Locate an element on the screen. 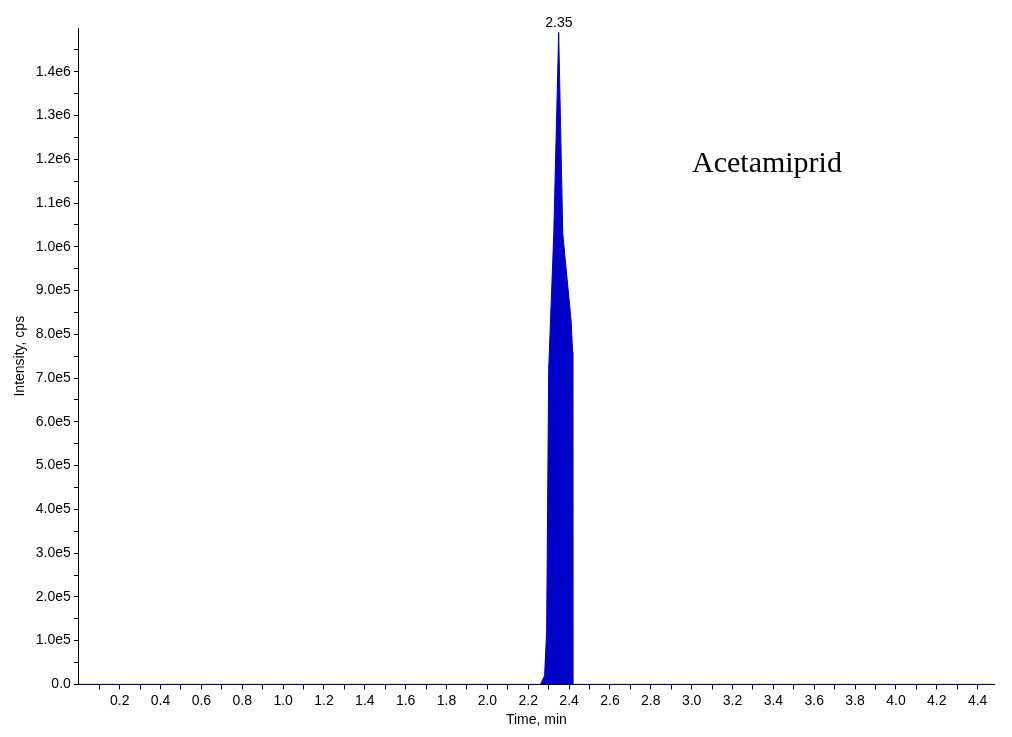  x-tick-label: 1.4 is located at coordinates (365, 699).